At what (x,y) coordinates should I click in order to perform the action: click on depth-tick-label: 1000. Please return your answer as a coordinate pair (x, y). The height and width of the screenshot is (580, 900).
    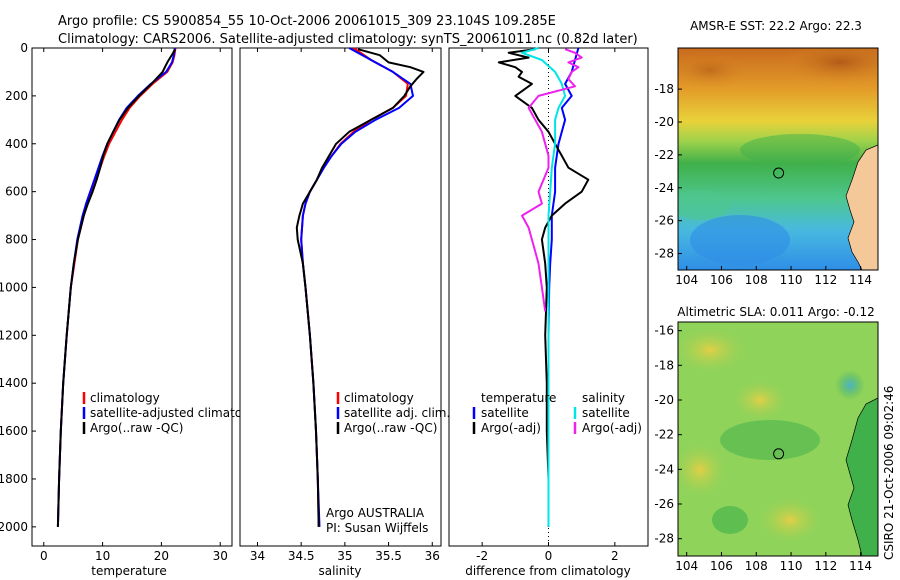
    Looking at the image, I should click on (14, 287).